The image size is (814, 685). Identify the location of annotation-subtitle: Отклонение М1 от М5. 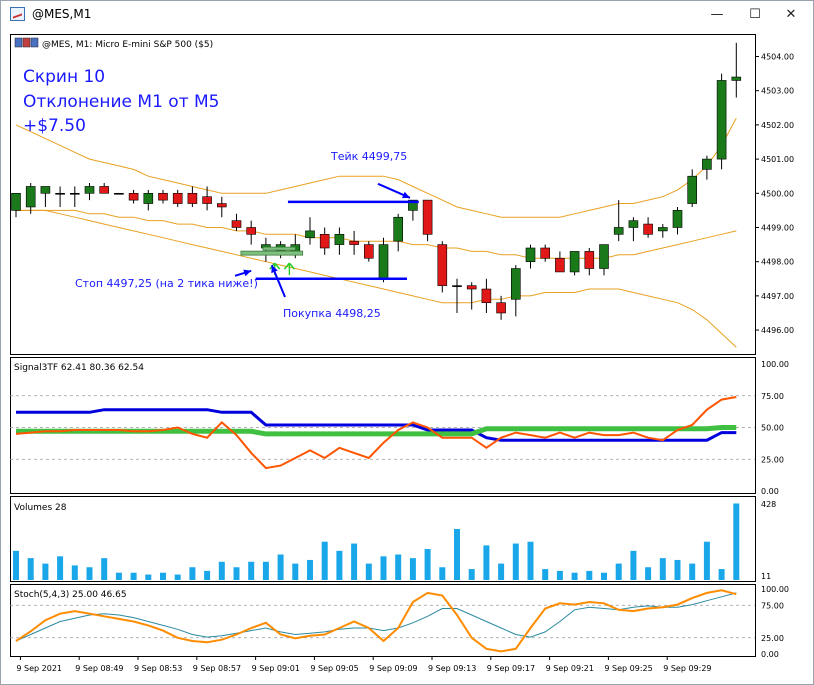
(121, 102).